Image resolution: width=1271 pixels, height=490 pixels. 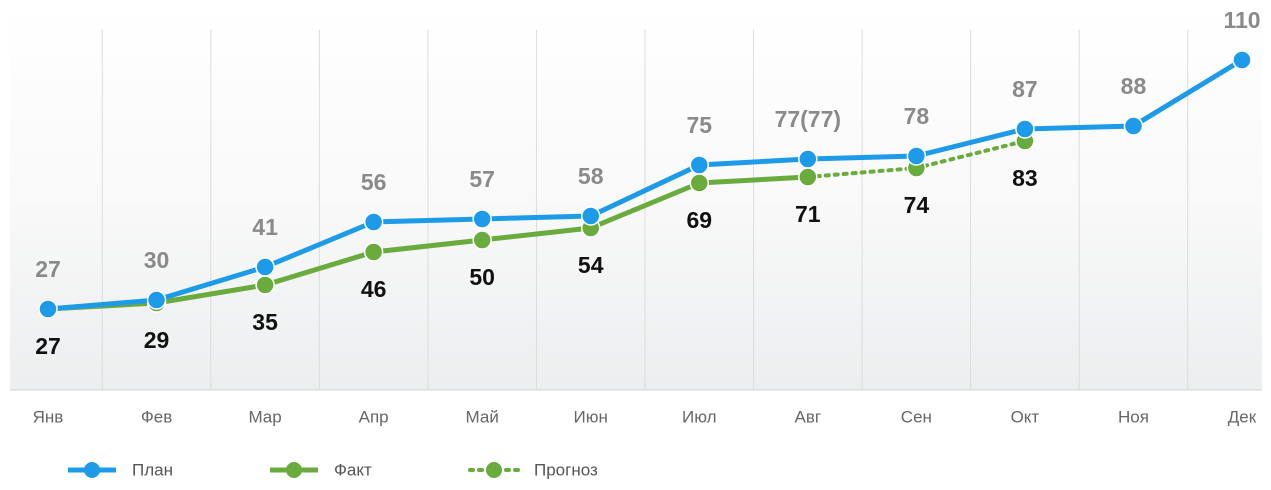 What do you see at coordinates (591, 416) in the screenshot?
I see `x-tick-label: Июн` at bounding box center [591, 416].